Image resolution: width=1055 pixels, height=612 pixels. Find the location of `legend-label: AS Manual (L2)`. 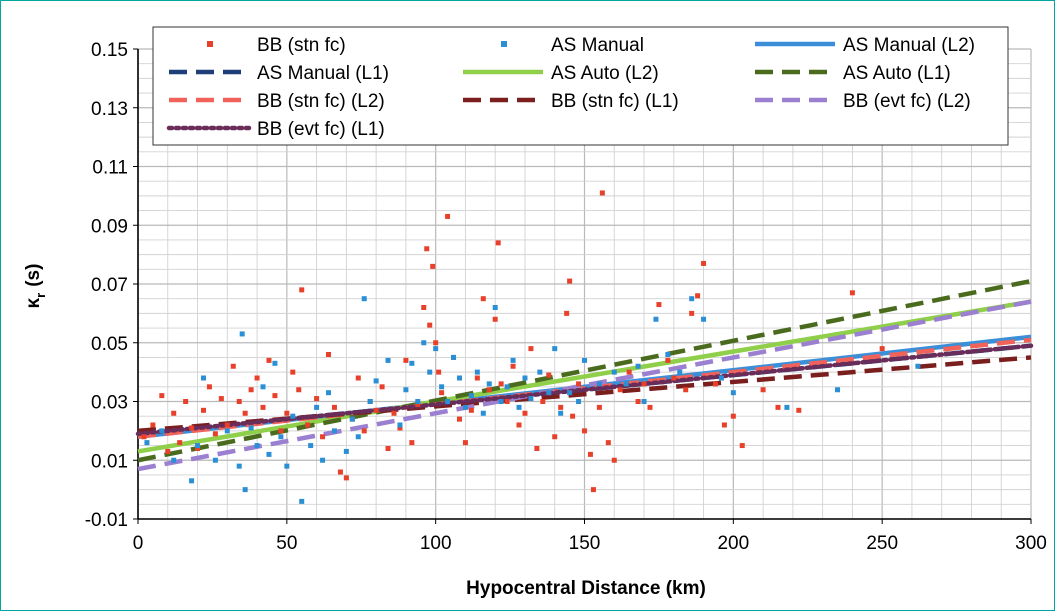

legend-label: AS Manual (L2) is located at coordinates (909, 45).